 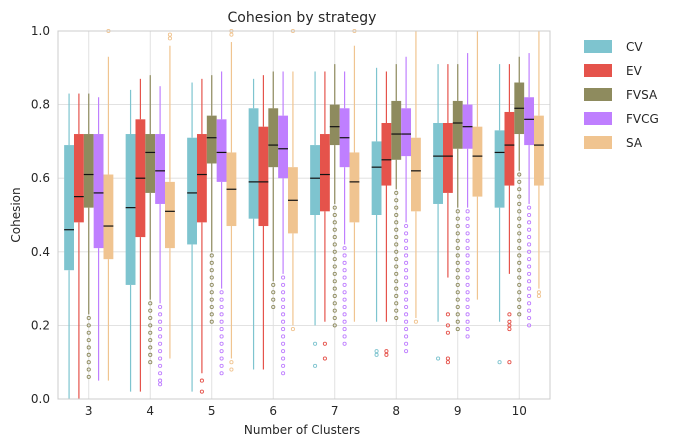 What do you see at coordinates (16, 214) in the screenshot?
I see `y-axis-label: Cohesion` at bounding box center [16, 214].